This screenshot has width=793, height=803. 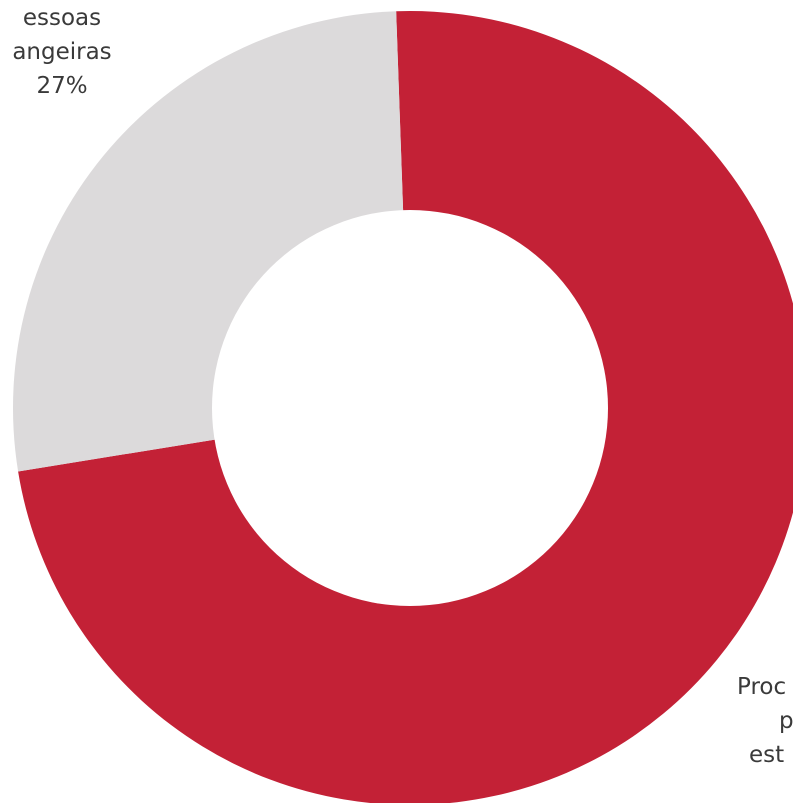 I want to click on label-estrangeiras-line1: essoas, so click(x=62, y=18).